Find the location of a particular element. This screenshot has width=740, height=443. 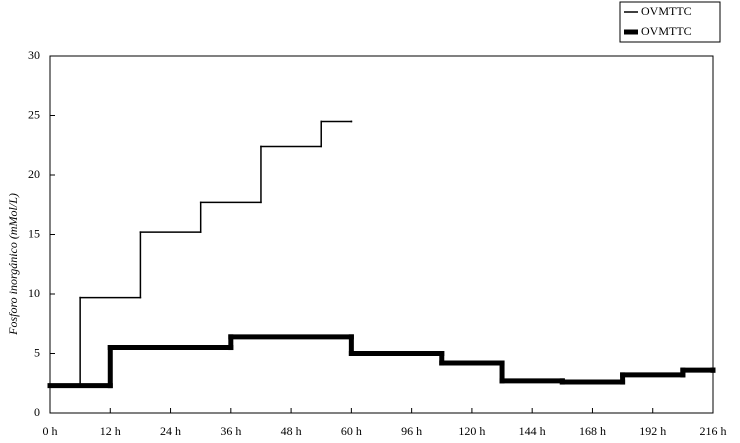

x-tick-label: 120 h is located at coordinates (471, 431).